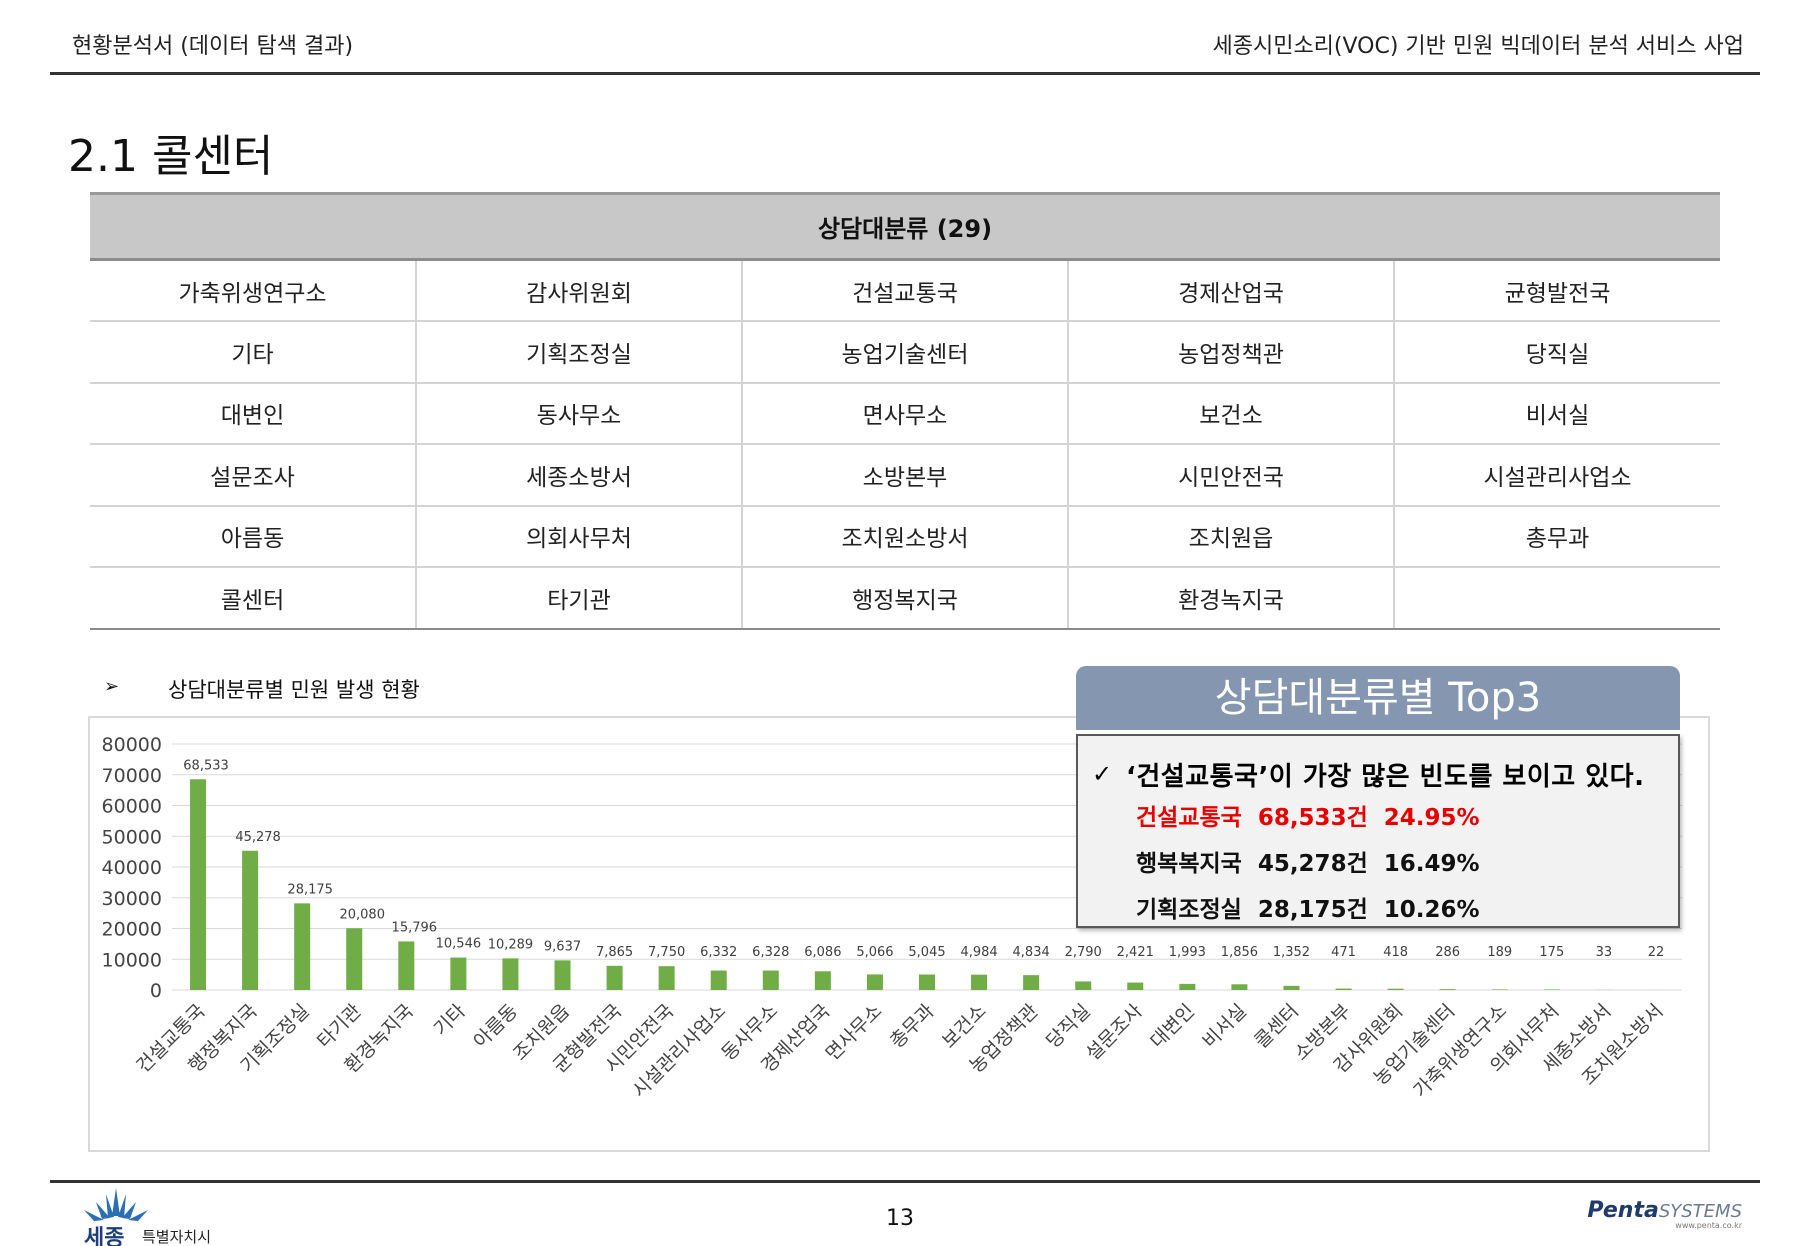 The height and width of the screenshot is (1246, 1800). I want to click on y-tick-label: 70000, so click(132, 776).